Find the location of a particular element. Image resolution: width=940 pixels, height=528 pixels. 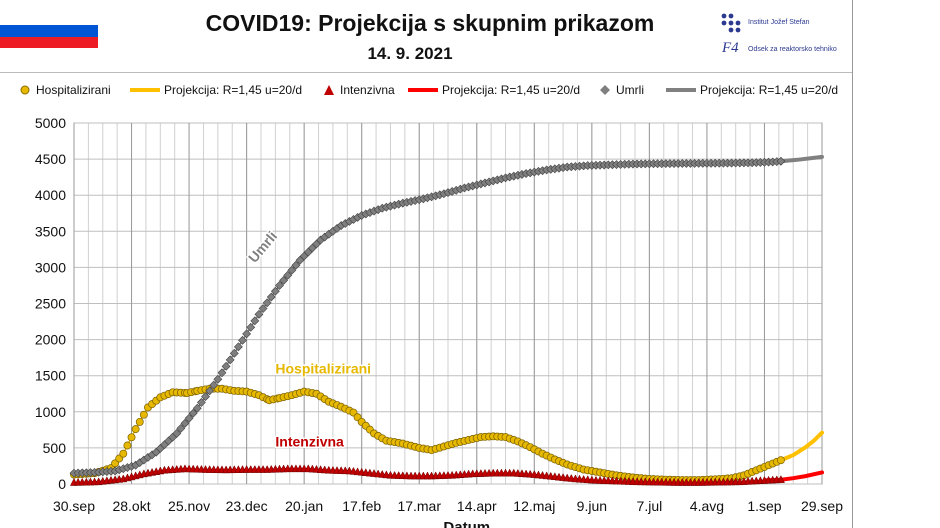

y-tick-label: 5000 is located at coordinates (50, 123).